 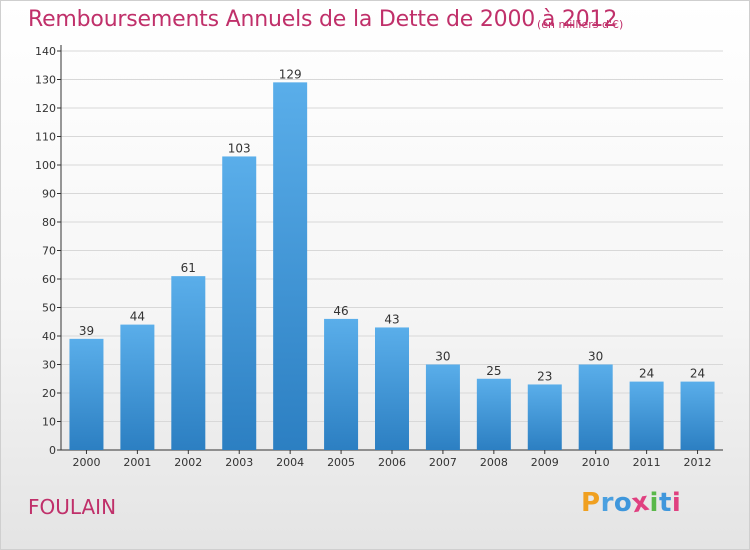 What do you see at coordinates (86, 331) in the screenshot?
I see `data-label: 39` at bounding box center [86, 331].